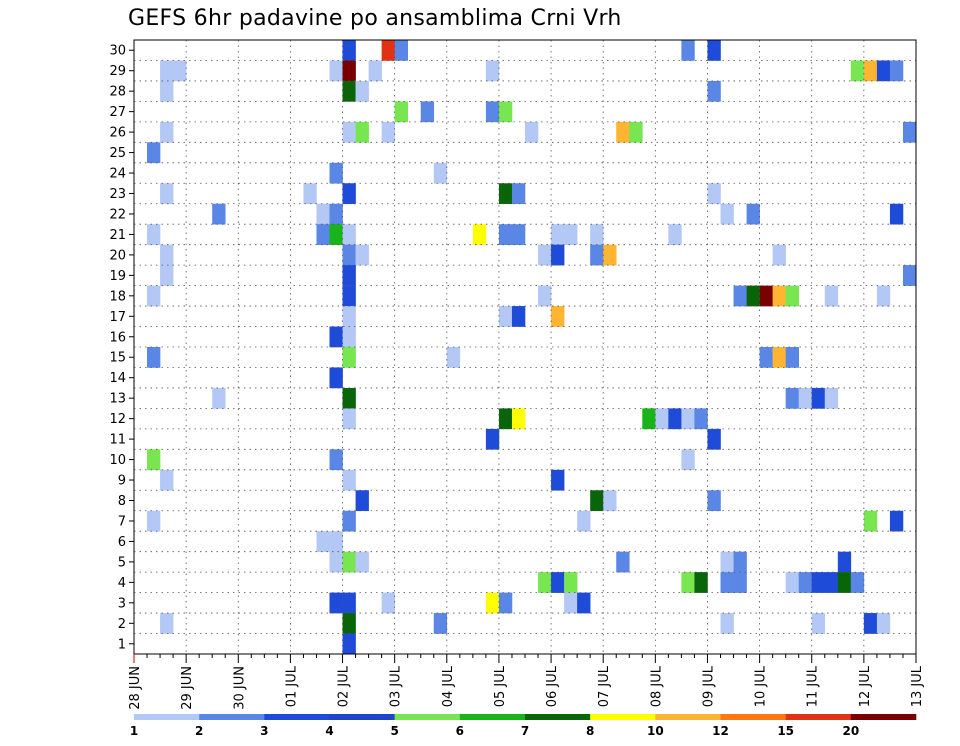  Describe the element at coordinates (396, 686) in the screenshot. I see `x-tick-label: 03 JUL` at that location.